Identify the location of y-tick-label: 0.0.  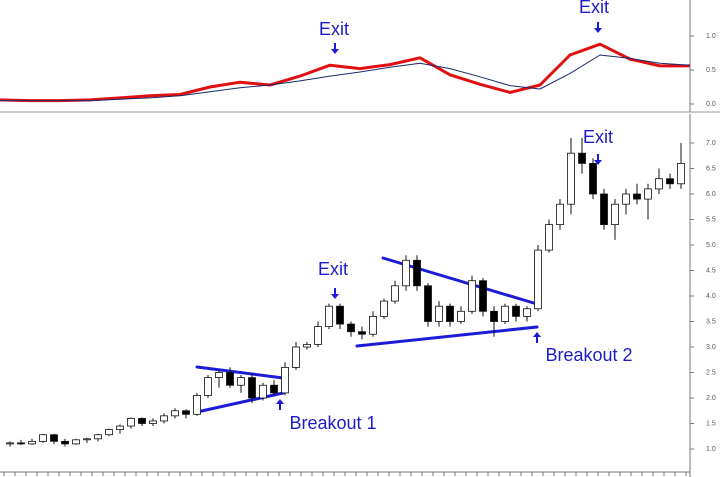
(711, 104).